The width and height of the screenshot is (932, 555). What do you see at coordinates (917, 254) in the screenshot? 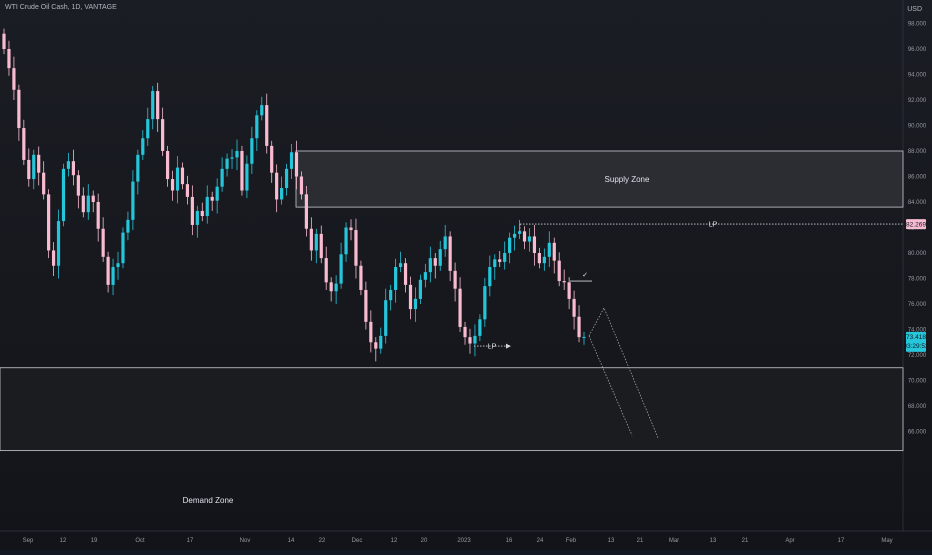
I see `price-tick-label: 80.000` at bounding box center [917, 254].